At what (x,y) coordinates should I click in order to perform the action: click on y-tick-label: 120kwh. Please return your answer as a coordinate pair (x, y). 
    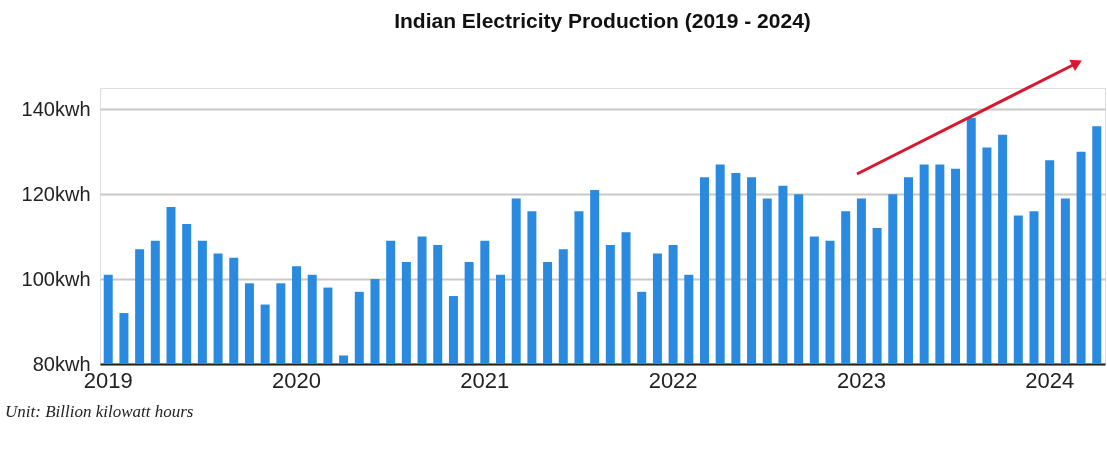
    Looking at the image, I should click on (56, 193).